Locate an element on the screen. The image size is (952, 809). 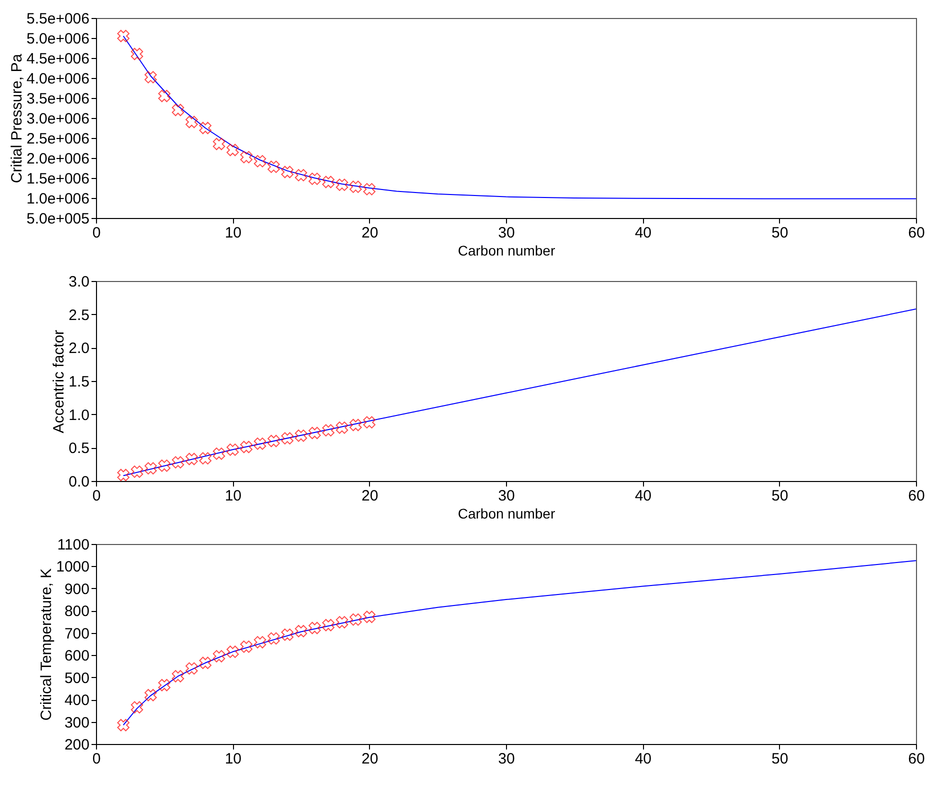
y-tick-label: 3.5e+006 is located at coordinates (58, 99).